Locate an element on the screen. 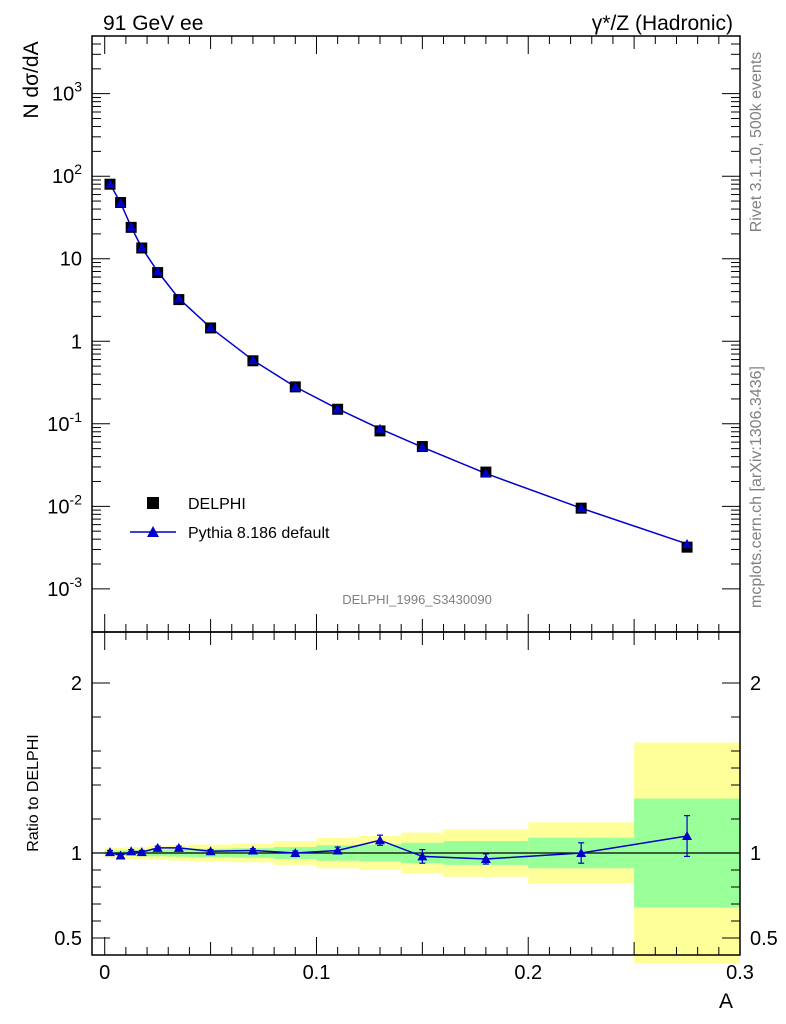  legend-mc-label: Pythia 8.186 default is located at coordinates (259, 533).